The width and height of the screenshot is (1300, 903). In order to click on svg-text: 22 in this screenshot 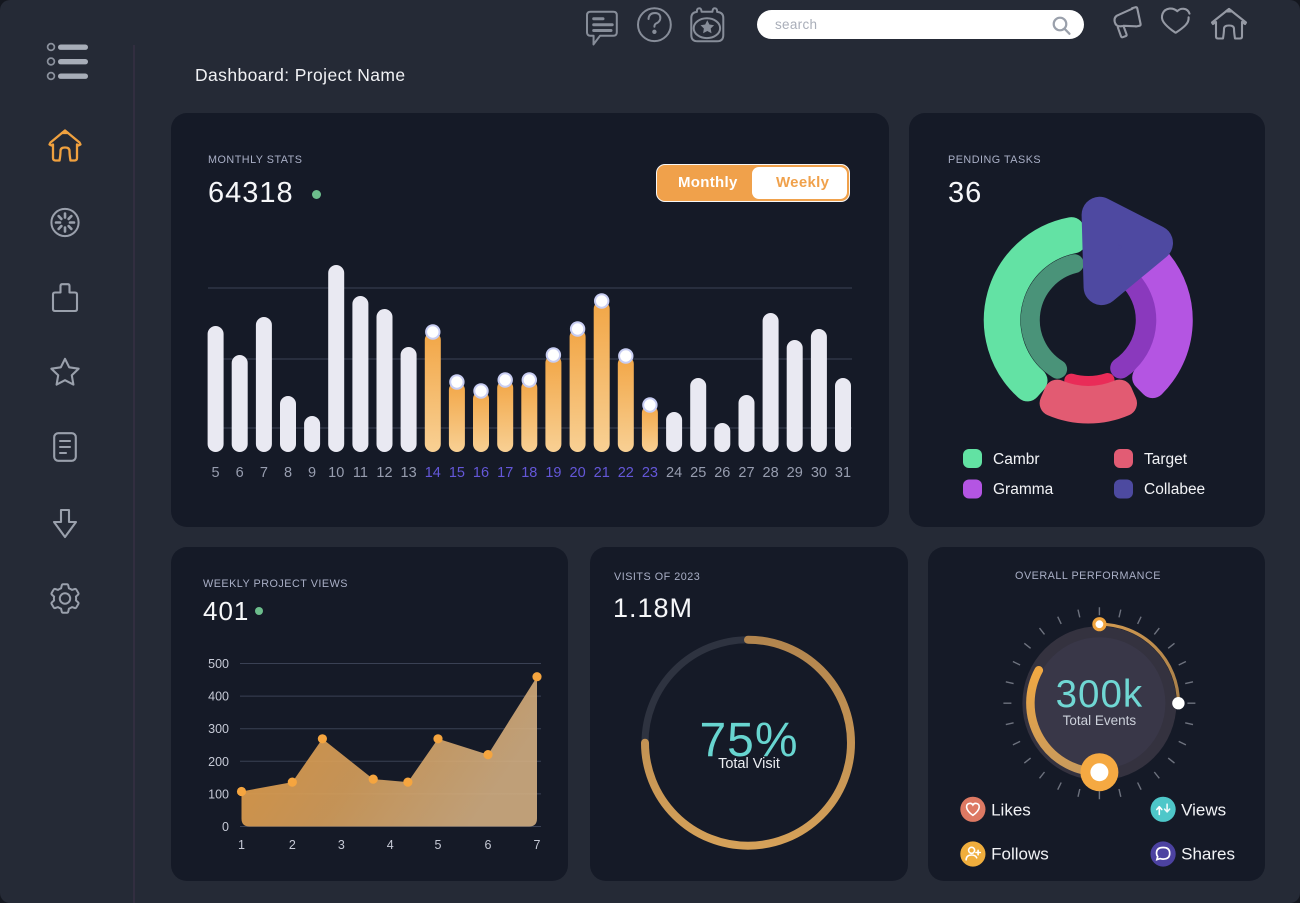, I will do `click(626, 473)`.